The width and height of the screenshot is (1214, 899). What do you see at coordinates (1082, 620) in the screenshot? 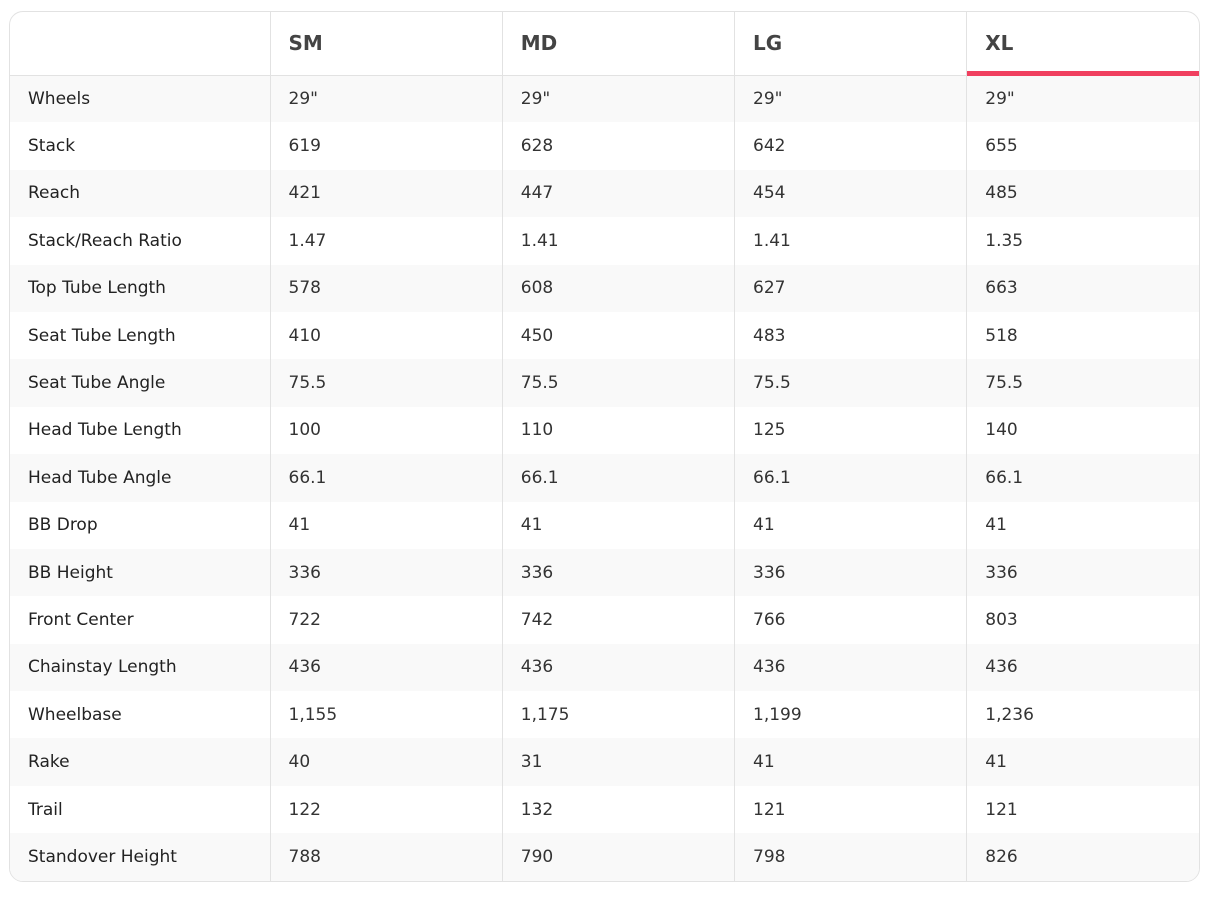
I see `cell-value: 803` at bounding box center [1082, 620].